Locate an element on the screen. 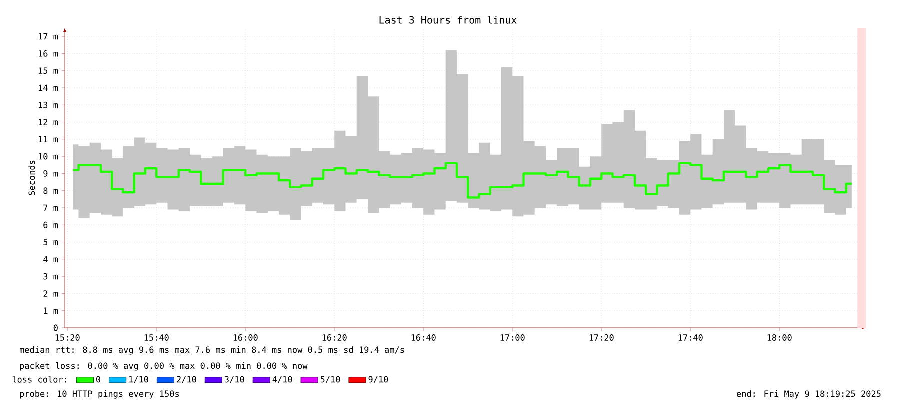 Image resolution: width=897 pixels, height=410 pixels. y-tick-label: 14 m is located at coordinates (48, 88).